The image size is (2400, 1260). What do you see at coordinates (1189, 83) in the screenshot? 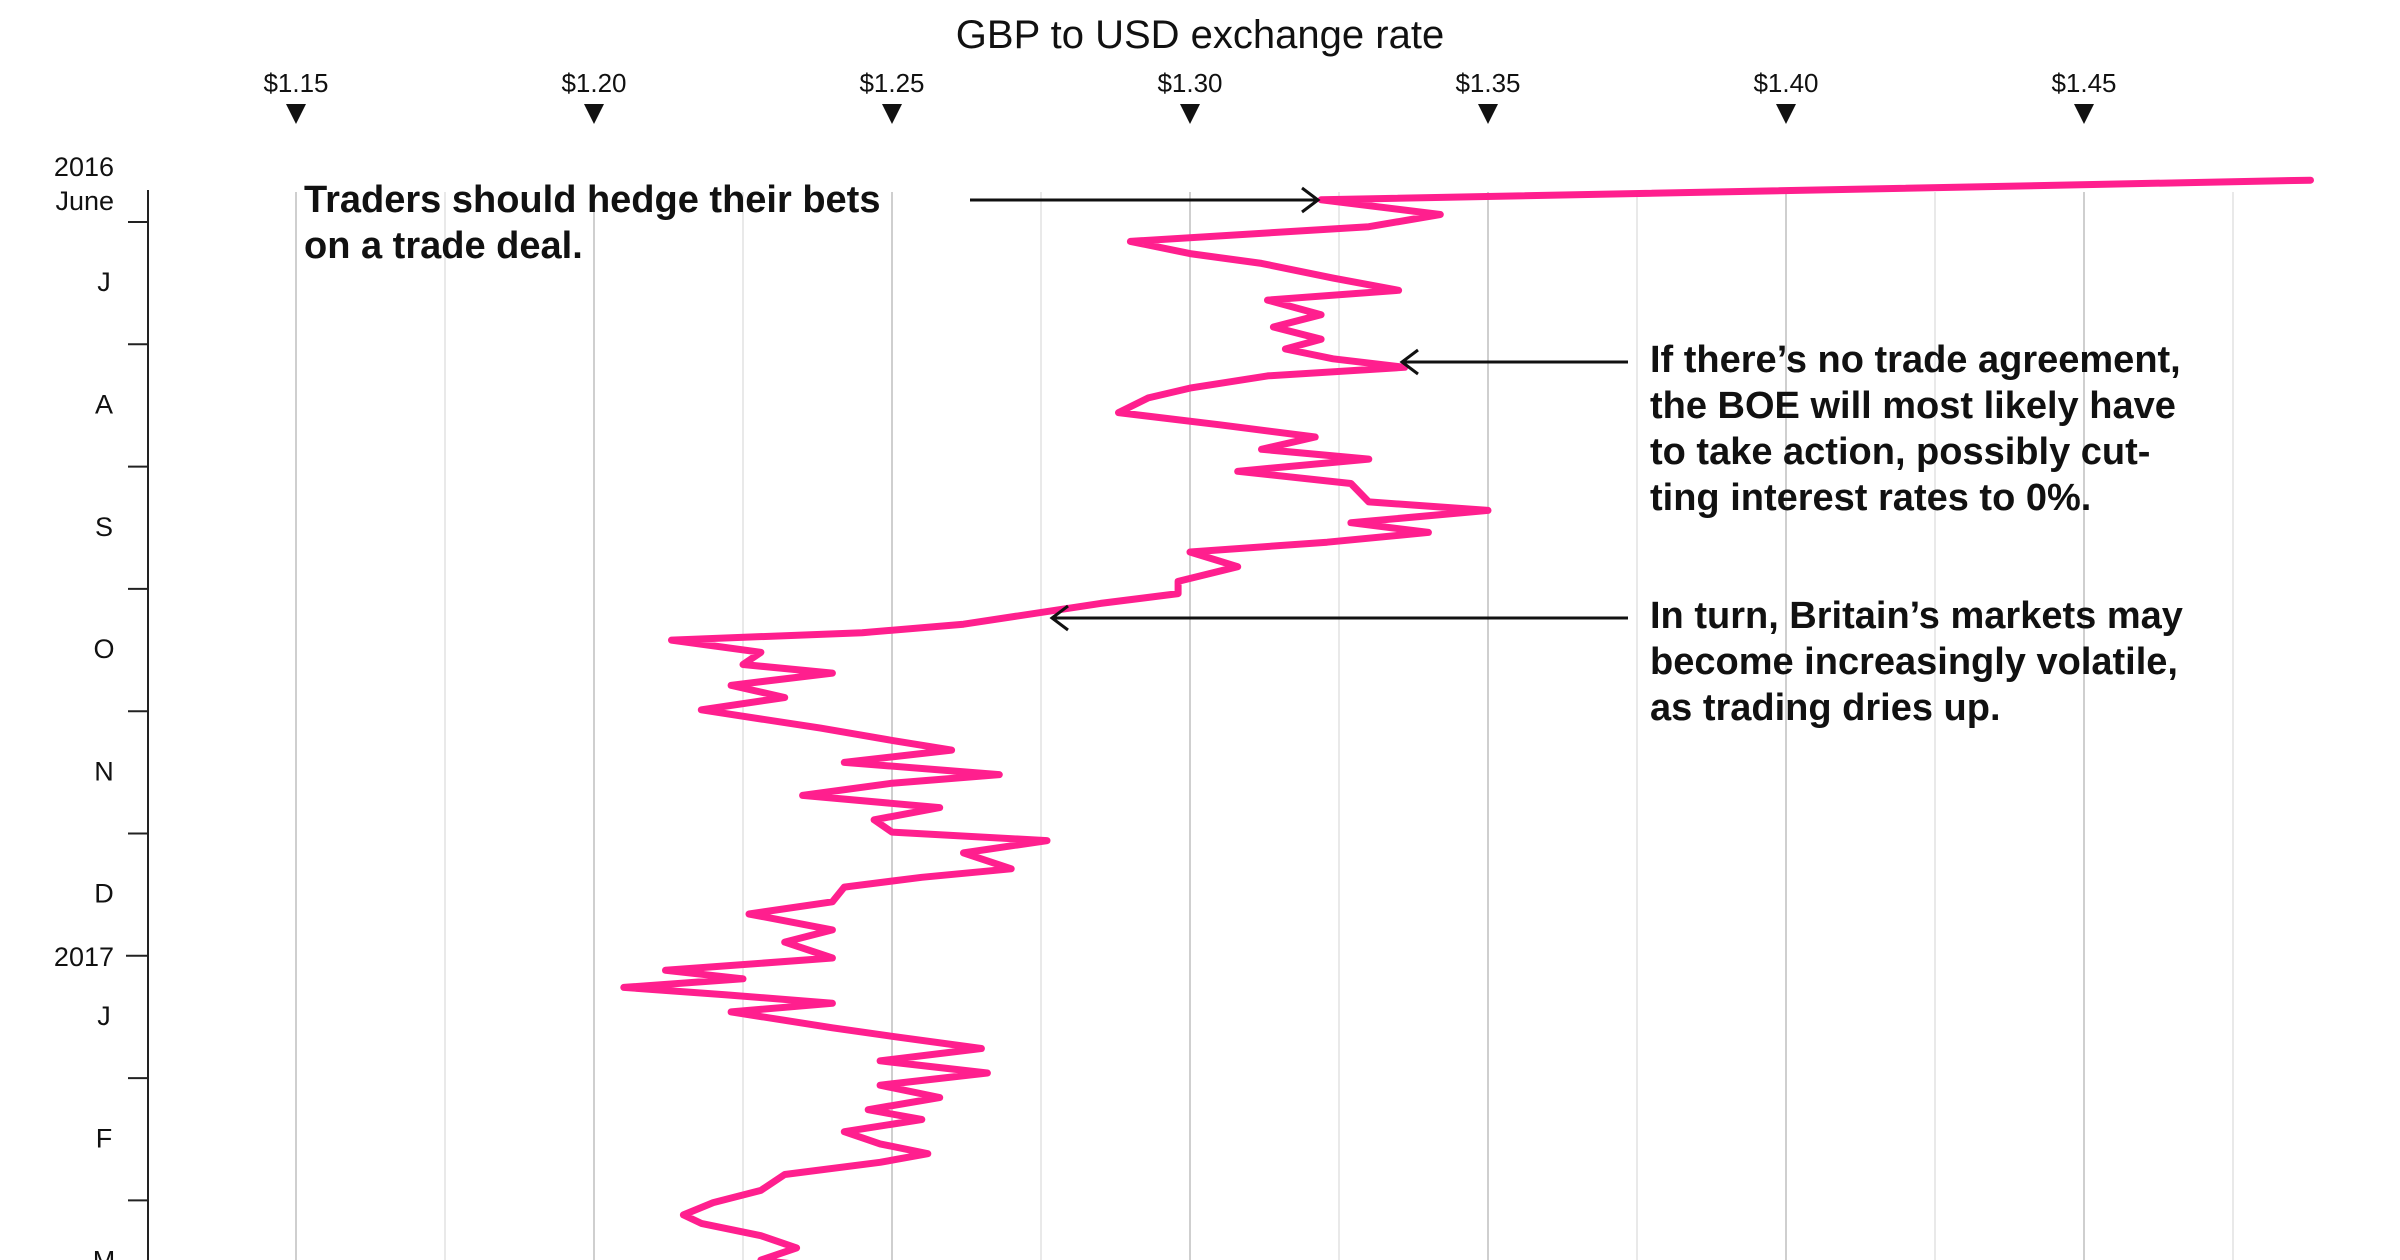
I see `x-tick-label: $1.30` at bounding box center [1189, 83].